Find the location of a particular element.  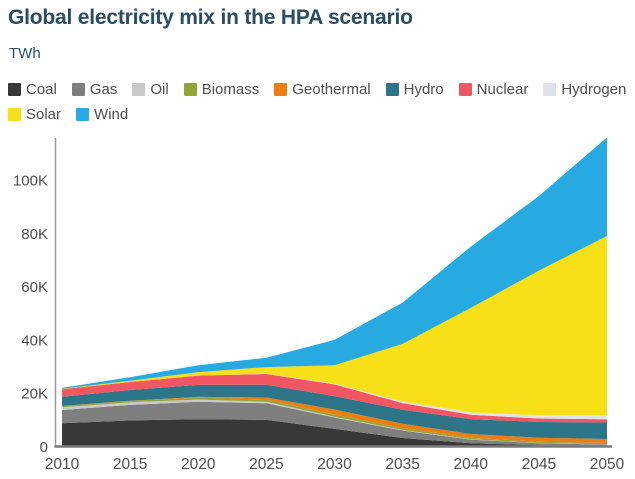

y-tick-label: 0 is located at coordinates (44, 447).